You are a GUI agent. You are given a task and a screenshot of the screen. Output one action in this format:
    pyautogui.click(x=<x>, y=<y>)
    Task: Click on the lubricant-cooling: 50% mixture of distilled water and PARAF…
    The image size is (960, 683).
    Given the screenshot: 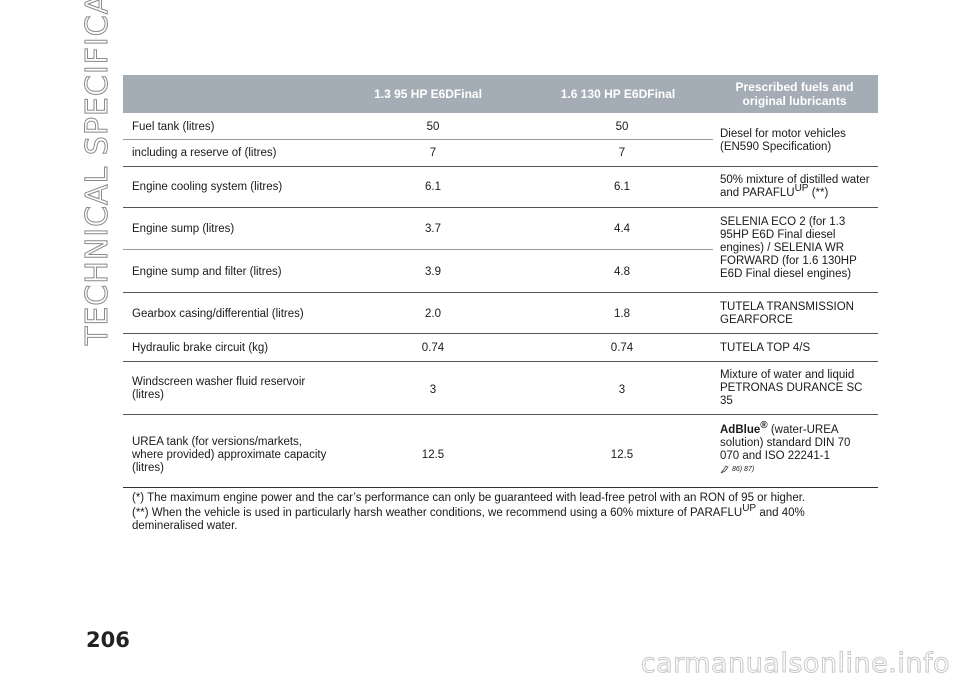 What is the action you would take?
    pyautogui.click(x=802, y=187)
    